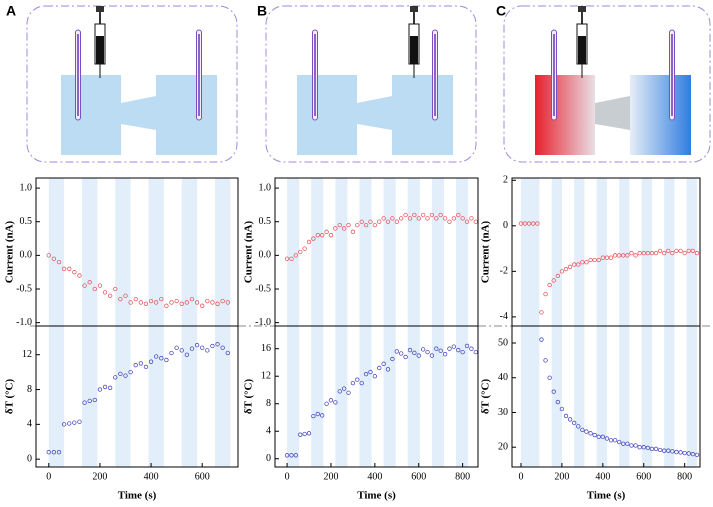 Image resolution: width=713 pixels, height=507 pixels. I want to click on y-axis-label: Current (nA), so click(249, 251).